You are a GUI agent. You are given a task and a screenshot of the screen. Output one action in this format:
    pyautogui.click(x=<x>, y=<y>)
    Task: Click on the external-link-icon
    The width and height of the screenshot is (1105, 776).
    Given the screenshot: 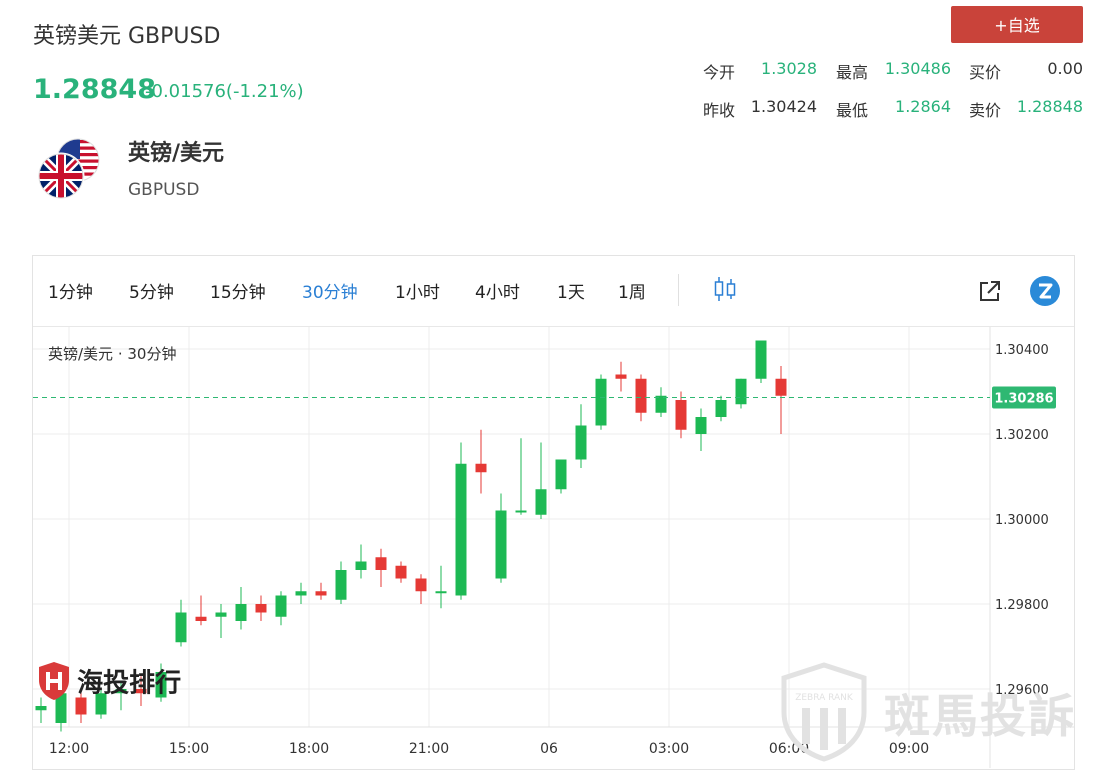 What is the action you would take?
    pyautogui.click(x=990, y=291)
    